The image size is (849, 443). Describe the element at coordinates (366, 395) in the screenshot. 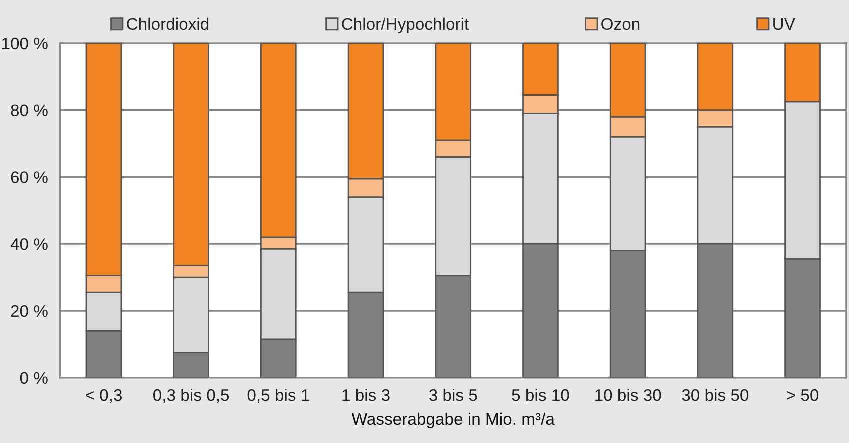

I see `x-tick-label: 1 bis 3` at that location.